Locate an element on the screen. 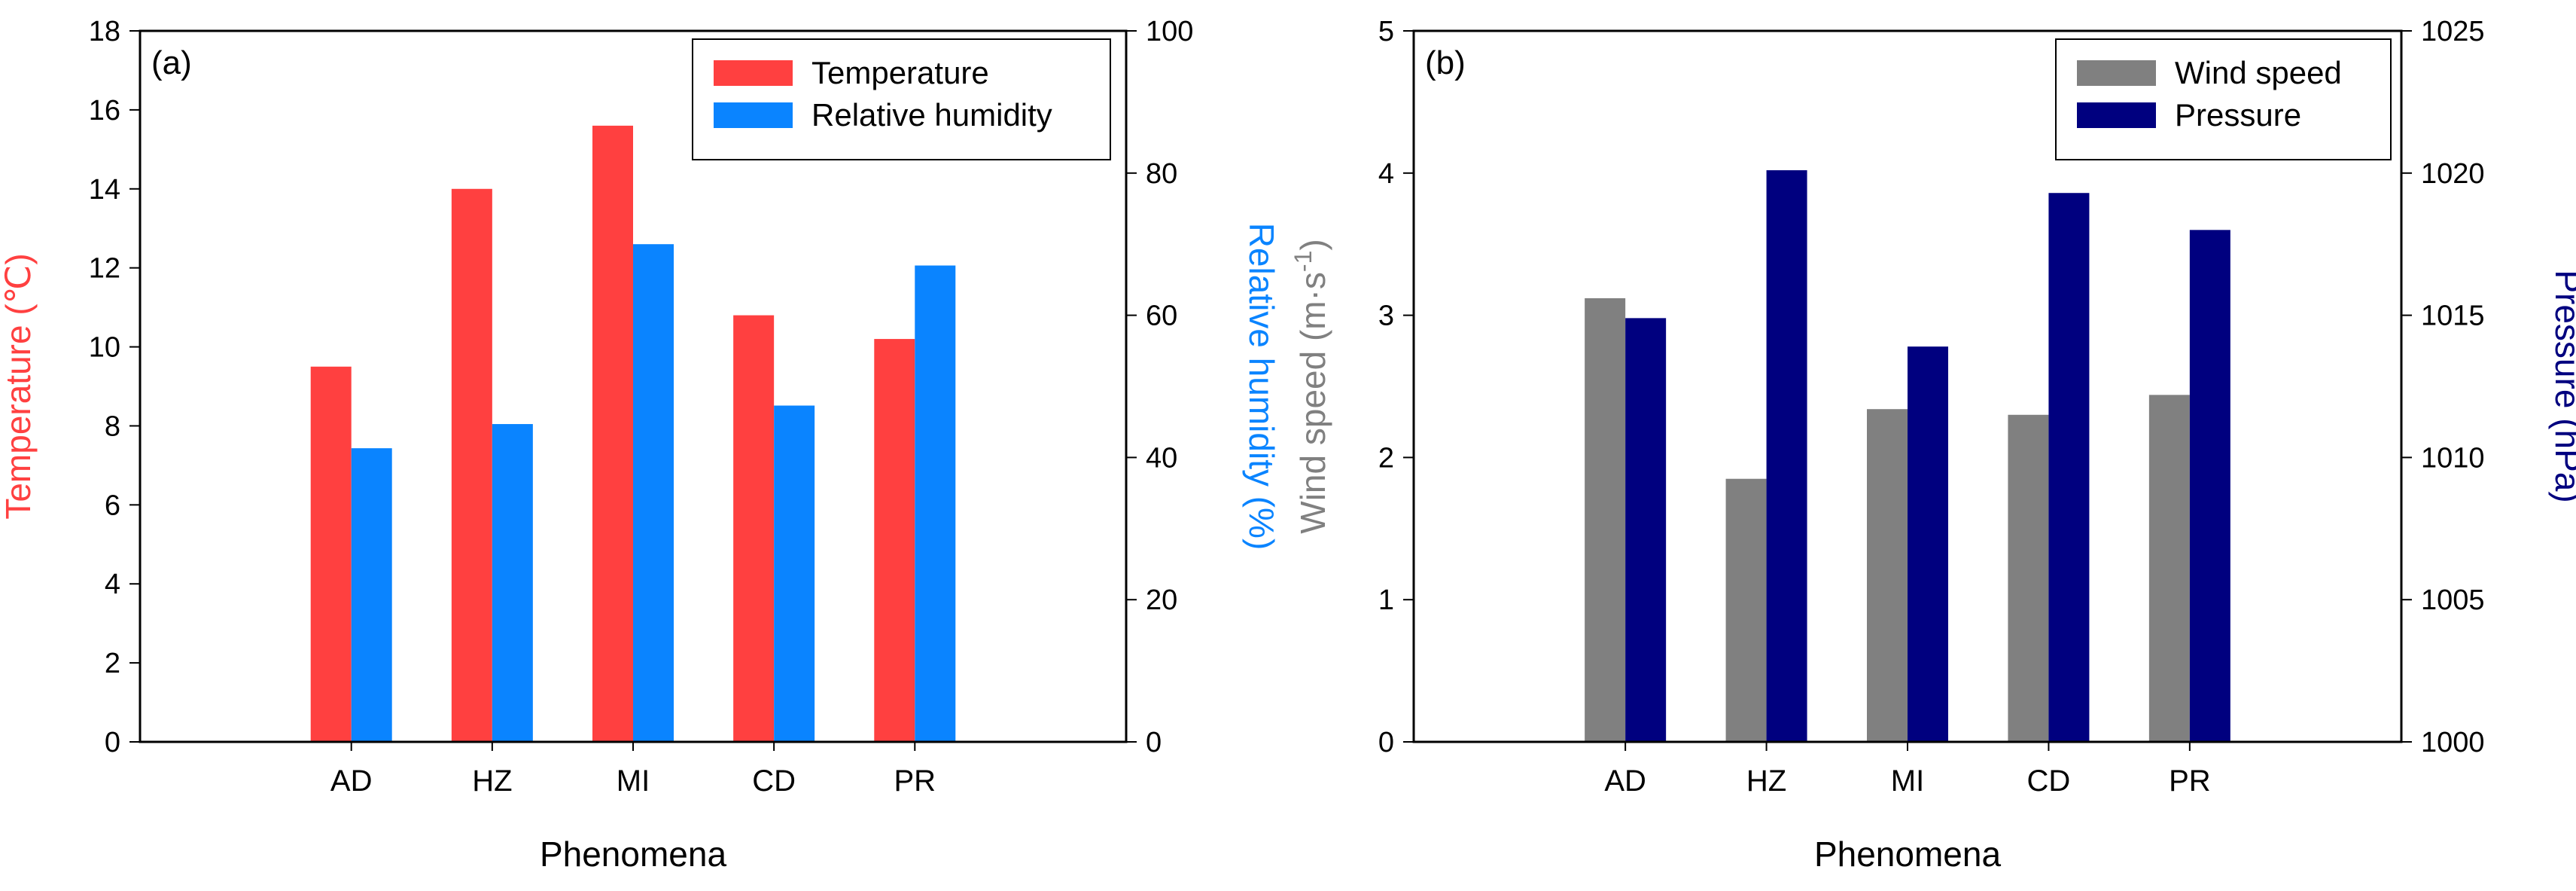 The image size is (2576, 891). bar-pressure-ad is located at coordinates (1646, 531).